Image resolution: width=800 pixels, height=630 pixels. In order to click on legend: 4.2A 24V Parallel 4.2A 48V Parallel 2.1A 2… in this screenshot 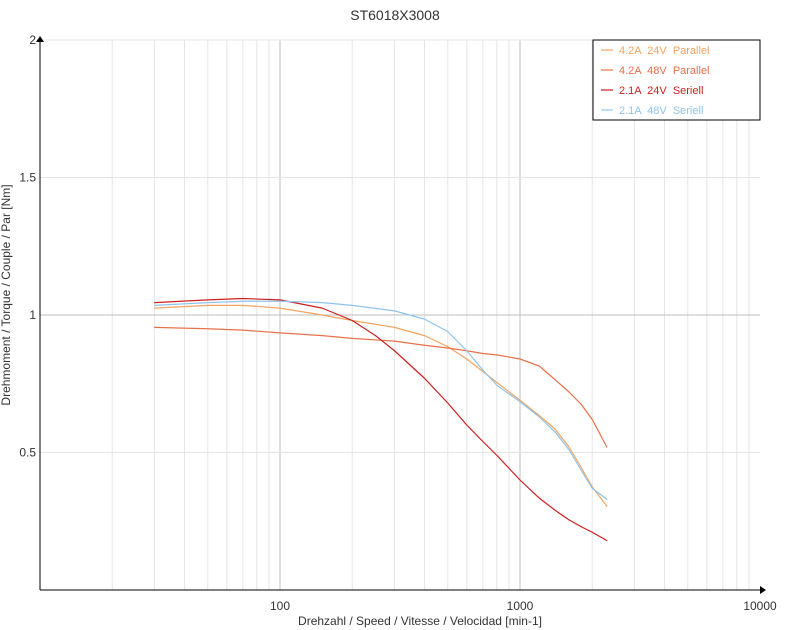, I will do `click(676, 80)`.